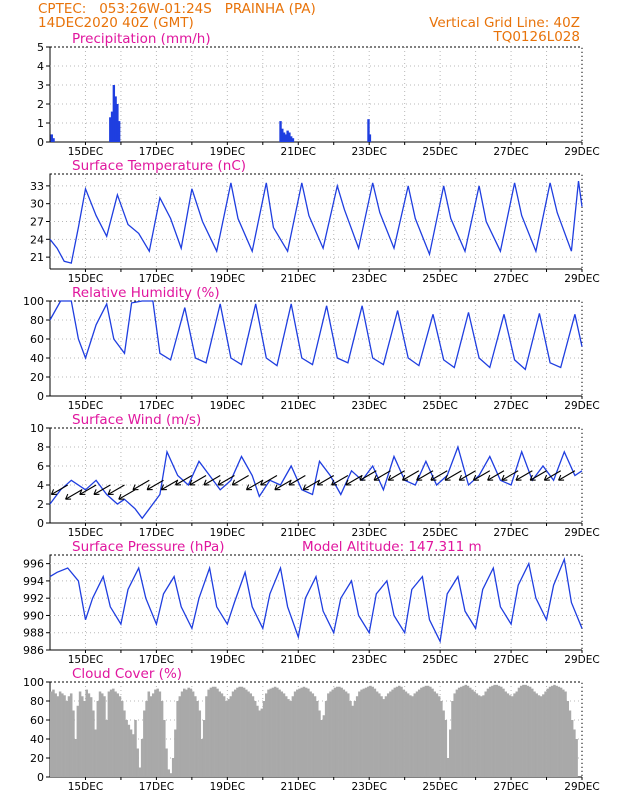 This screenshot has height=800, width=618. Describe the element at coordinates (40, 47) in the screenshot. I see `y-tick-label: 5` at that location.